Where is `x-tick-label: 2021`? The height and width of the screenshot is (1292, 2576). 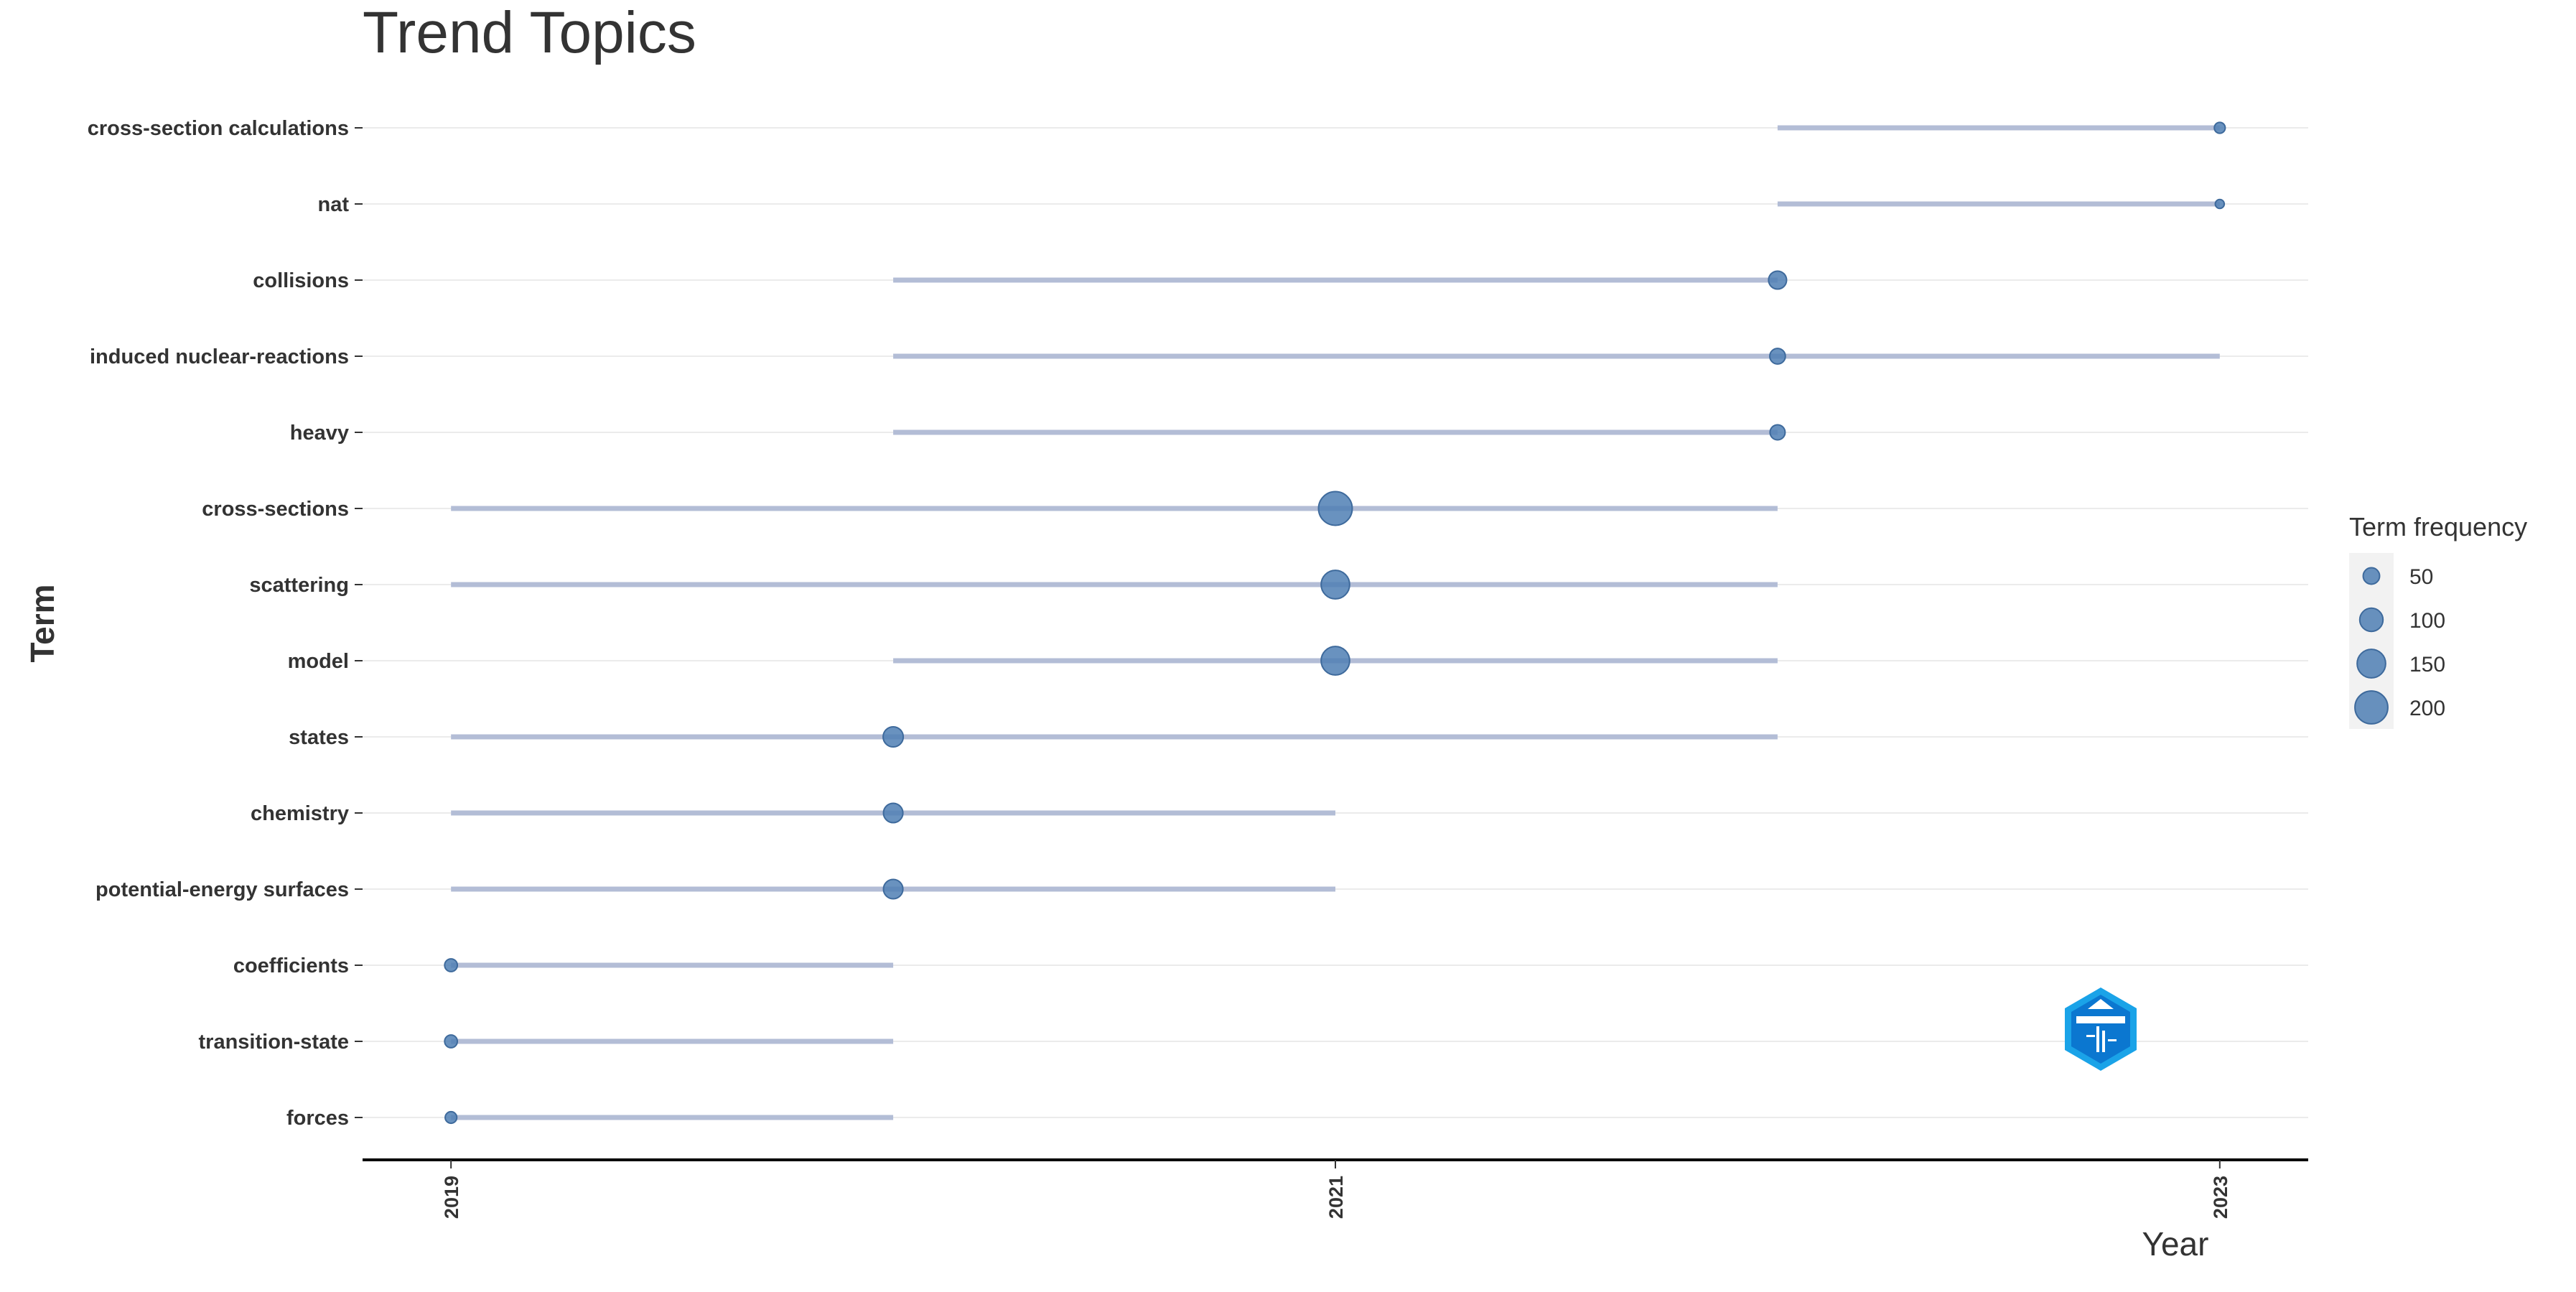 x-tick-label: 2021 is located at coordinates (1336, 1197).